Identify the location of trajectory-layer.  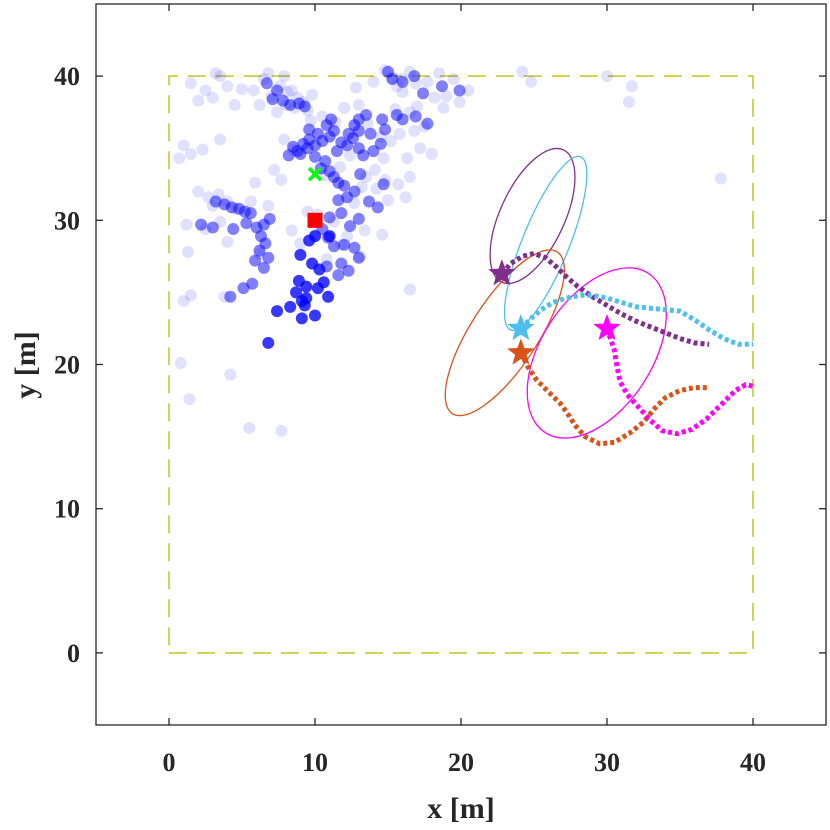
(626, 348).